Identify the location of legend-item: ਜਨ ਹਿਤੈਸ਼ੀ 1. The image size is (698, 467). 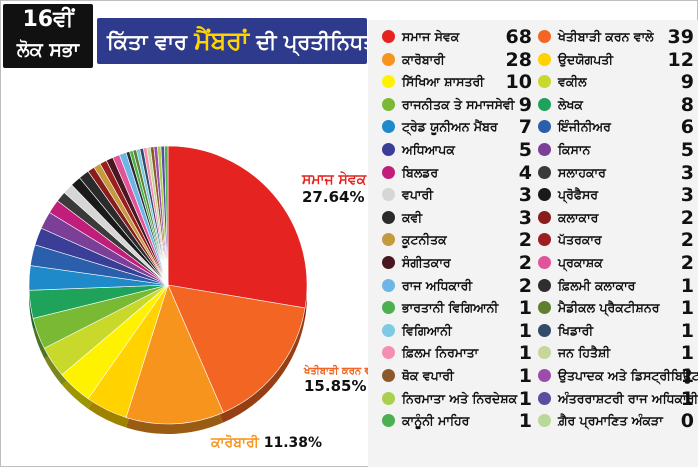
(616, 353).